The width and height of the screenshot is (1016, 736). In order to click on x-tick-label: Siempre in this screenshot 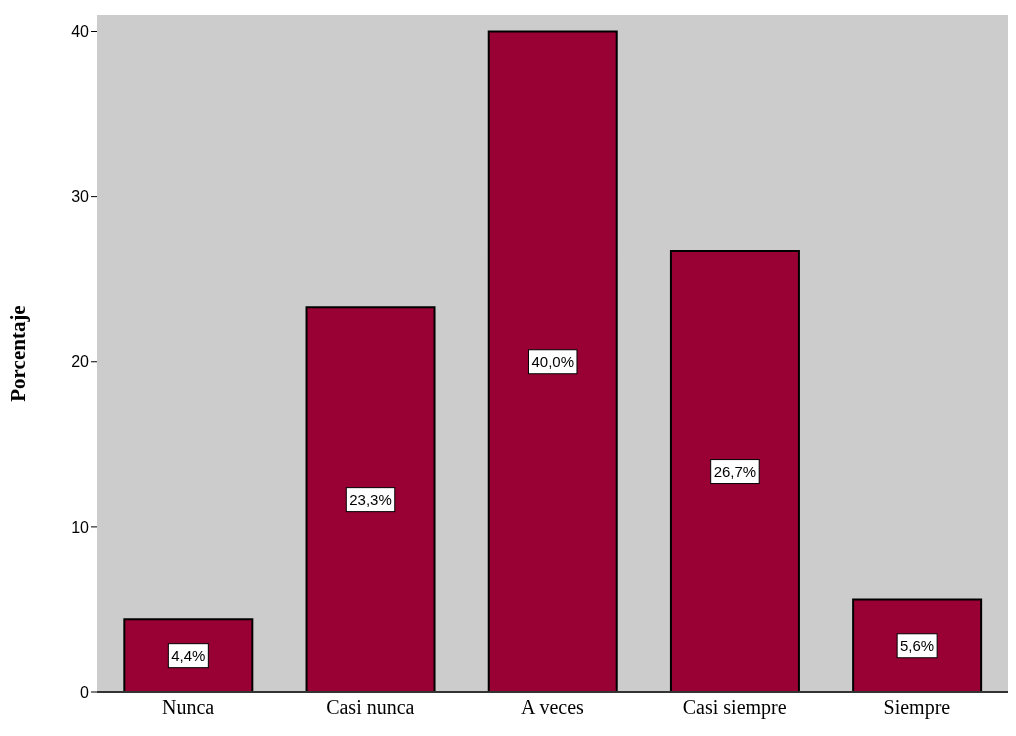, I will do `click(917, 708)`.